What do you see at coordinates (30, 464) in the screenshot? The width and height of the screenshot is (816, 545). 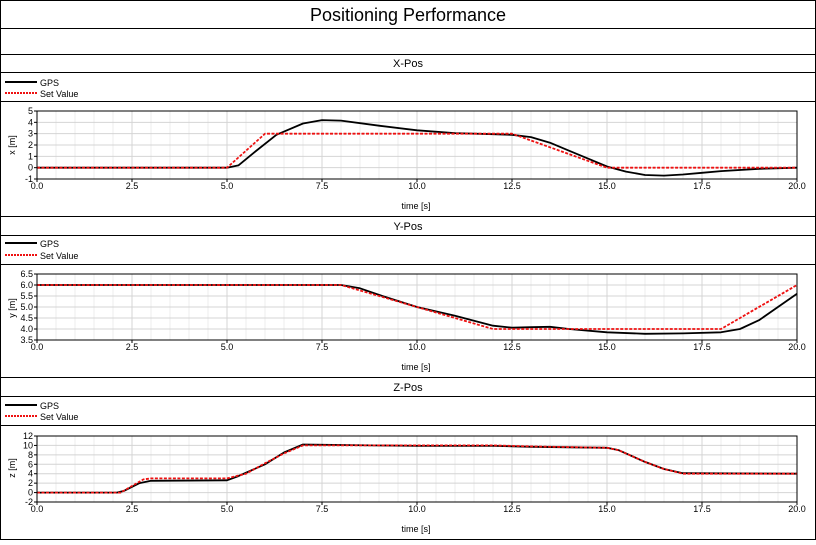 I see `y-tick-label-z: 6` at bounding box center [30, 464].